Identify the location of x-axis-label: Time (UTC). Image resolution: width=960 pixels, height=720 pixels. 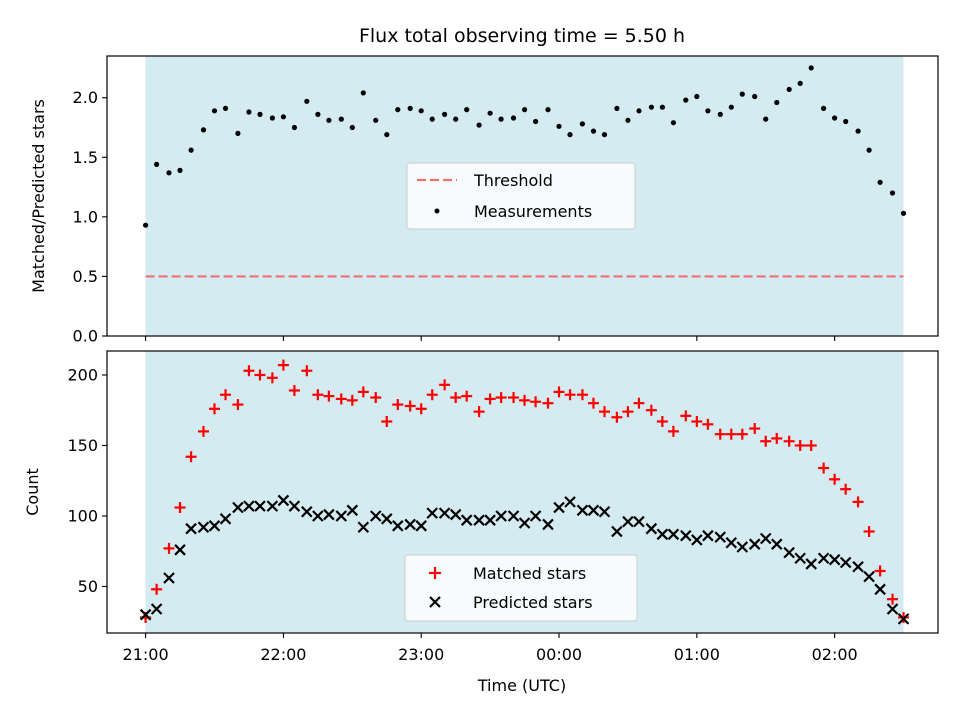
(521, 685).